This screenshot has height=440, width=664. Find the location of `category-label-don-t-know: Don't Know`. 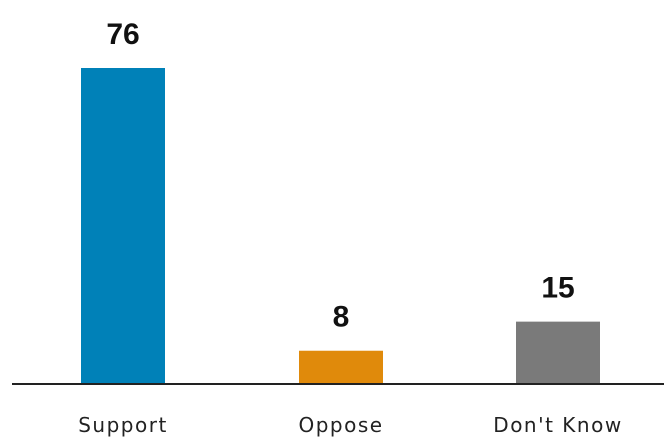

category-label-don-t-know: Don't Know is located at coordinates (557, 425).